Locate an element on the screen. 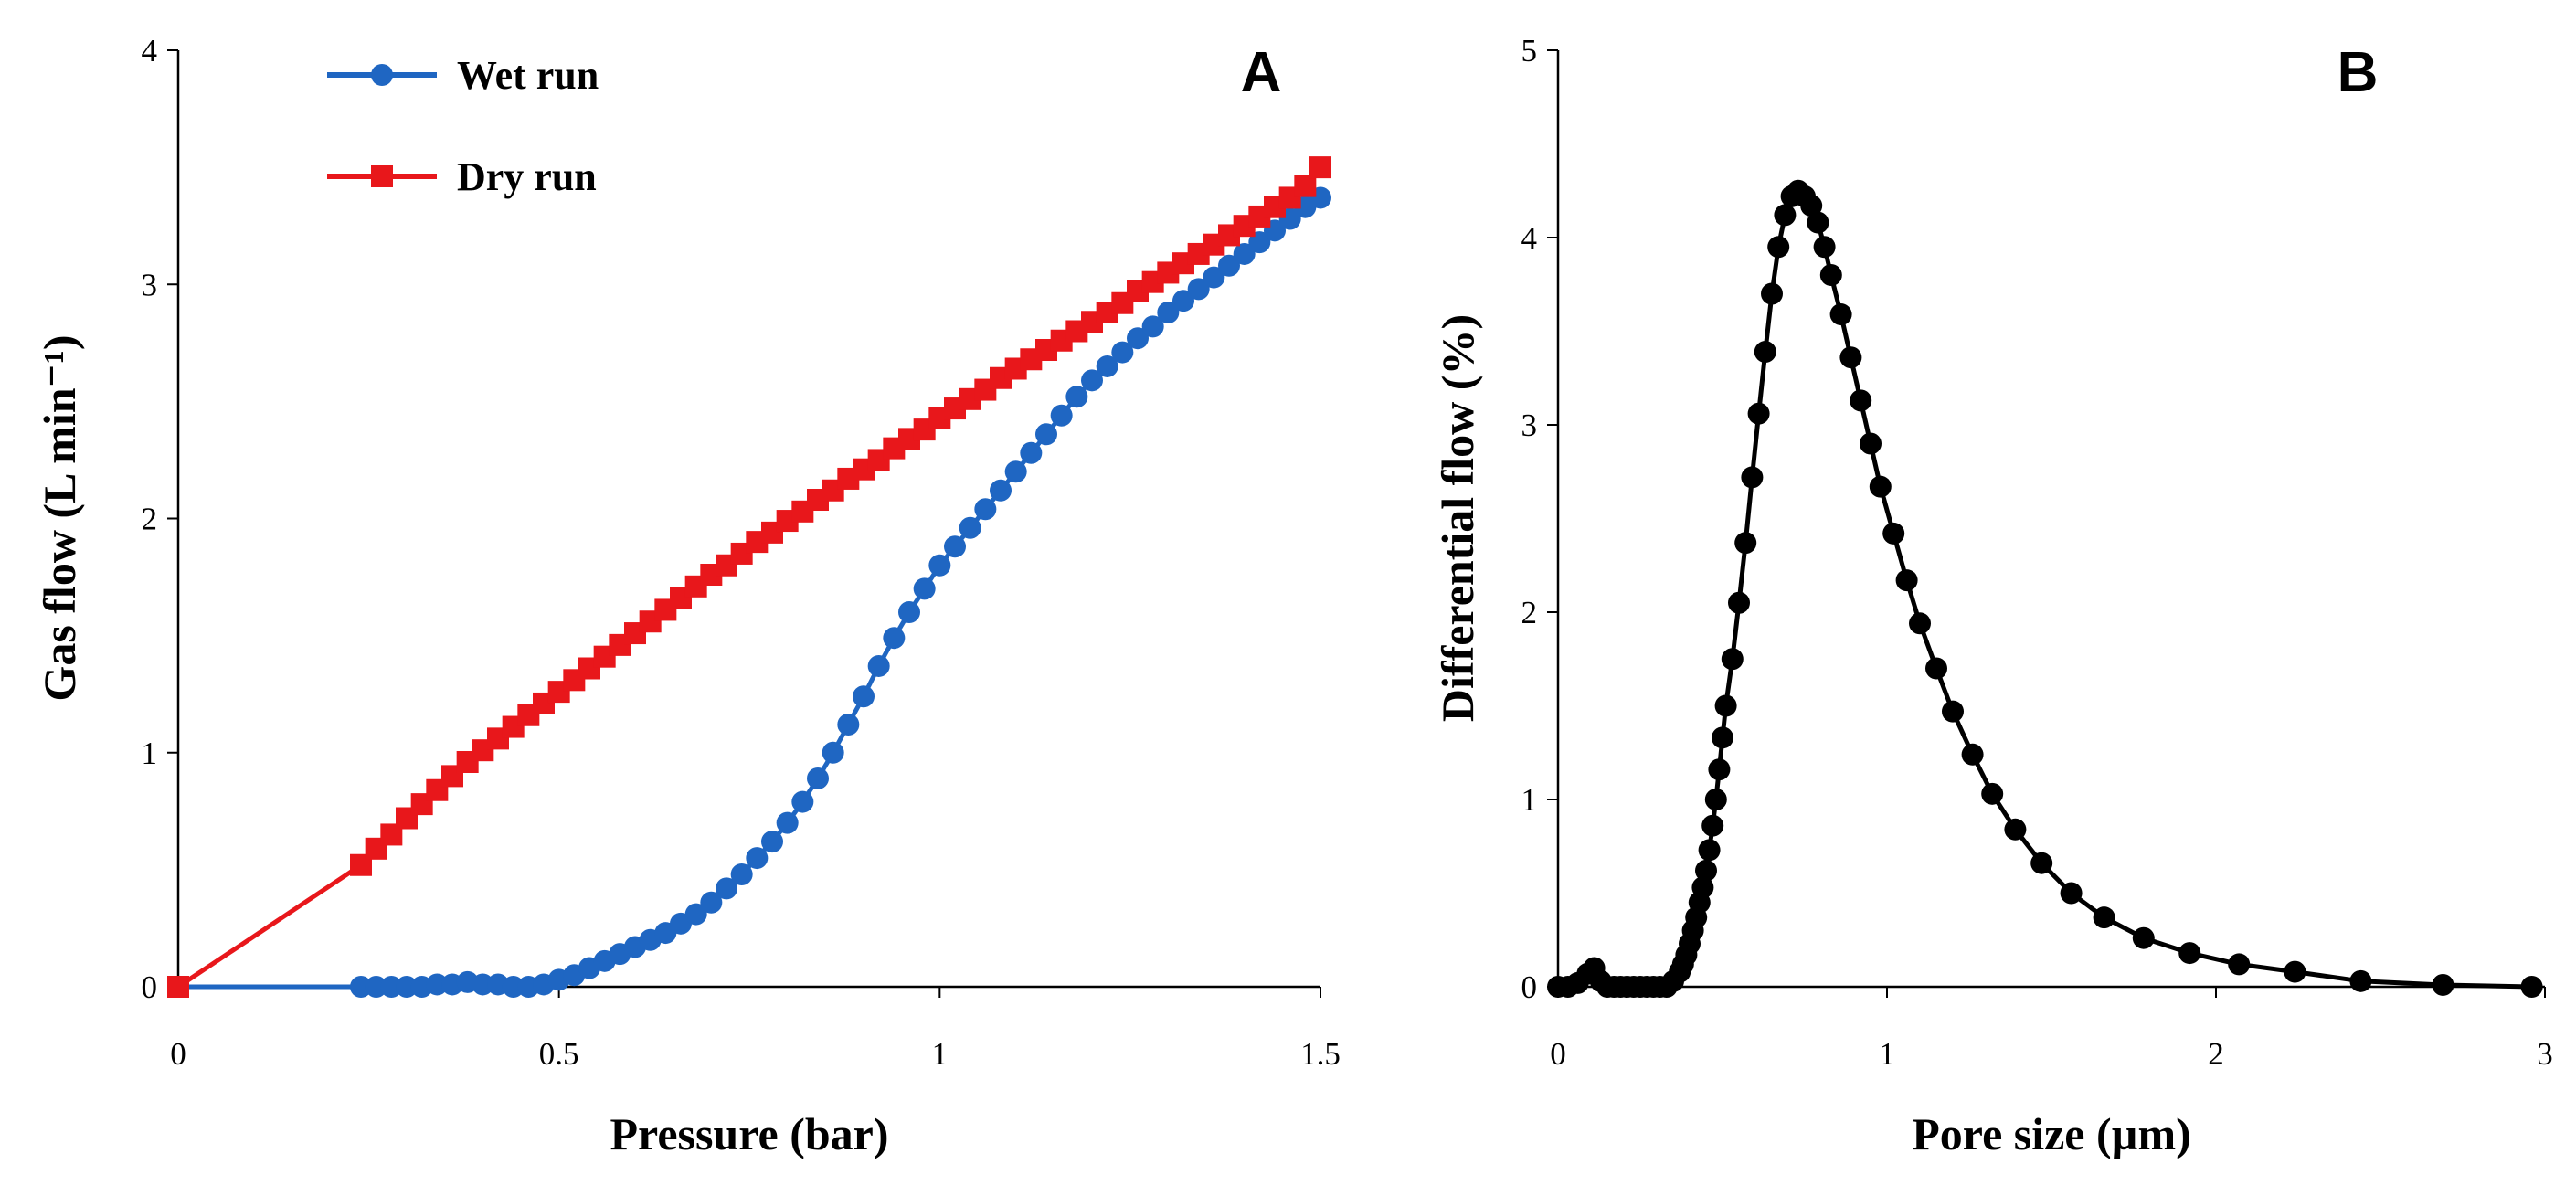  panel-a-y-tick-label: 4 is located at coordinates (150, 51).